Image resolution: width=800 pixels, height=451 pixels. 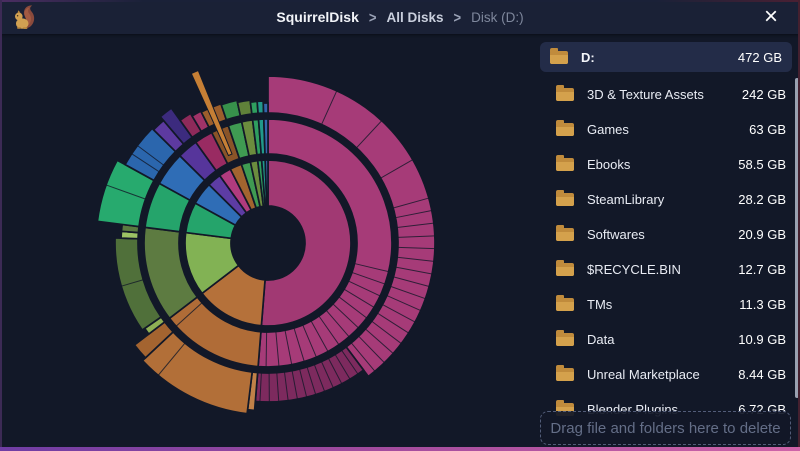 I want to click on folder-name: $RECYCLE.BIN, so click(x=634, y=269).